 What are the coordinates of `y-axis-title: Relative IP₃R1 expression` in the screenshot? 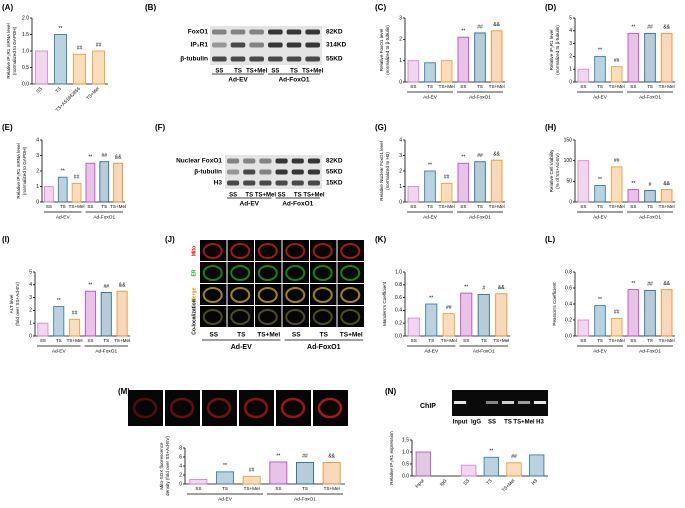 It's located at (391, 458).